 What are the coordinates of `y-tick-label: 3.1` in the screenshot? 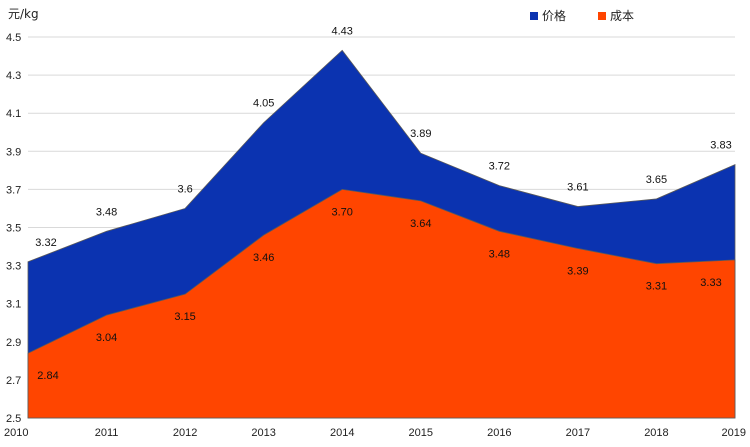 It's located at (13, 305).